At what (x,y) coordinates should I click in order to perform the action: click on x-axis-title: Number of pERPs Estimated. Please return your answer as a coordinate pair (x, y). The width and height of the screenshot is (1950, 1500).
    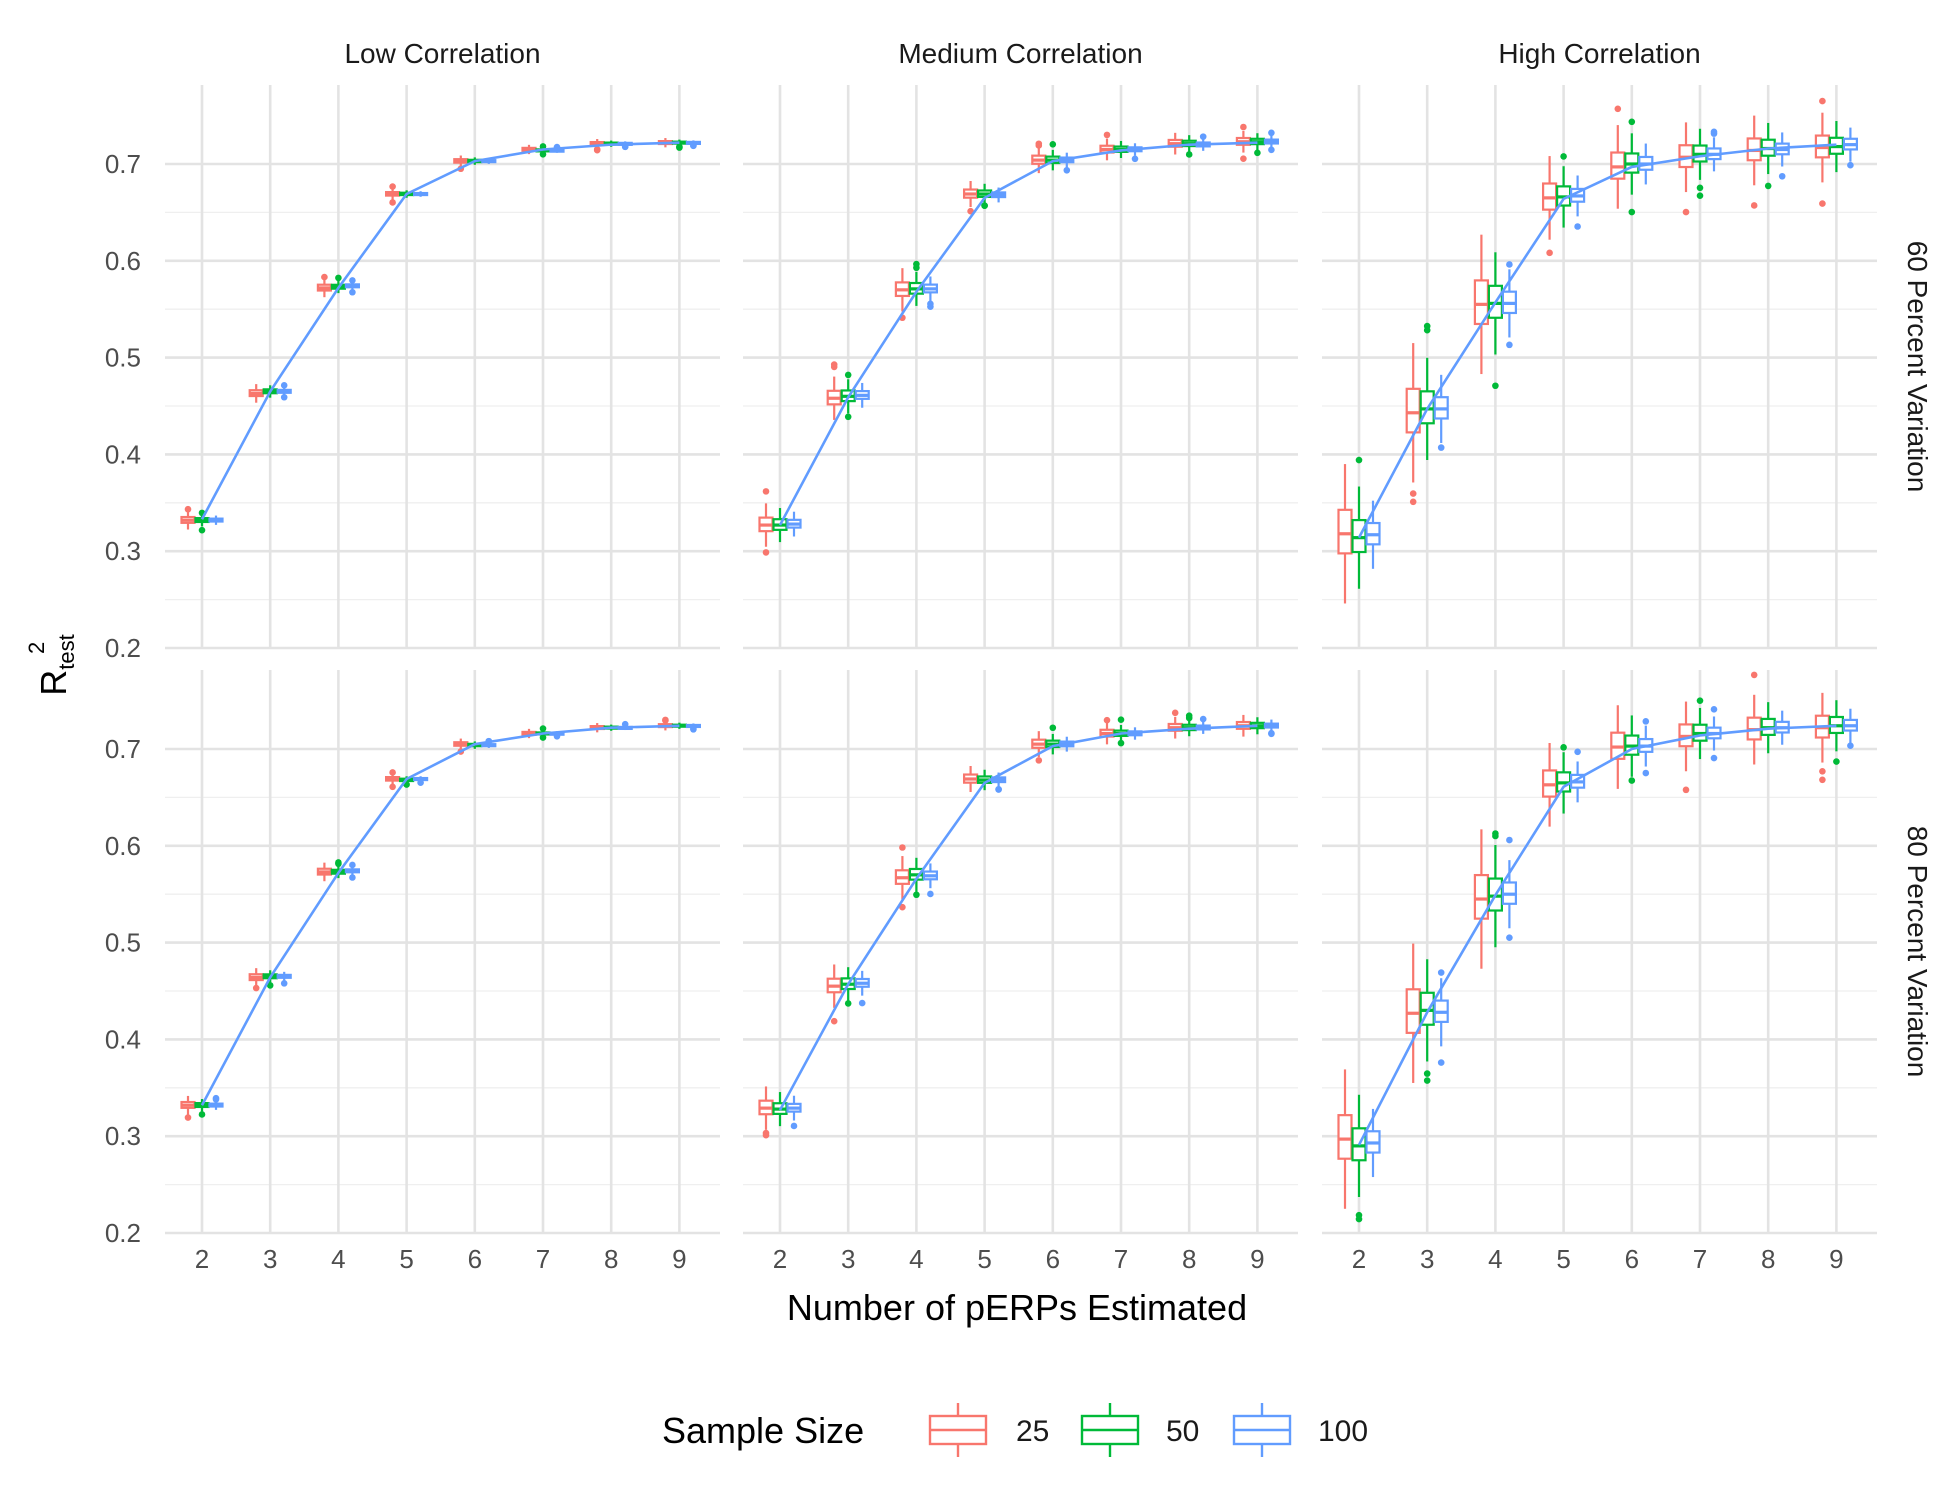
    Looking at the image, I should click on (1017, 1307).